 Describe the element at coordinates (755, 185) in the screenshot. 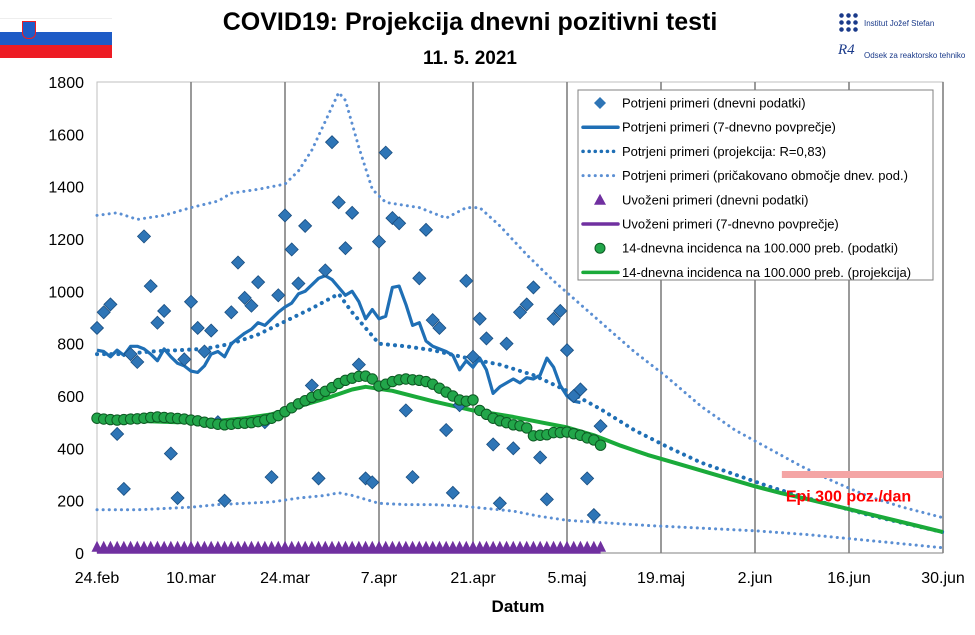

I see `legend-box` at that location.